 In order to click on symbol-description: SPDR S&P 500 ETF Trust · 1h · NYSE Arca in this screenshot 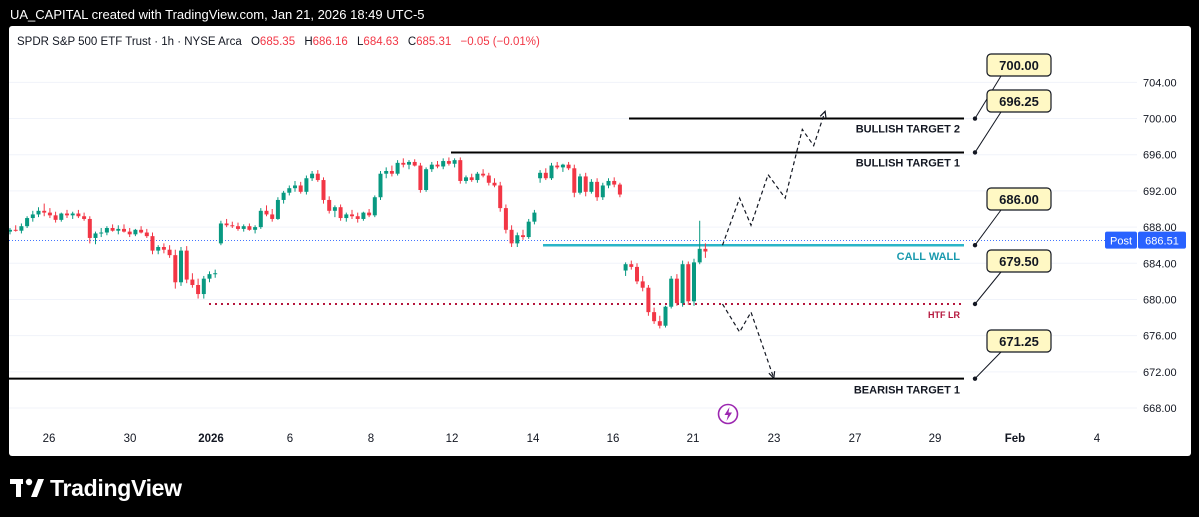, I will do `click(129, 42)`.